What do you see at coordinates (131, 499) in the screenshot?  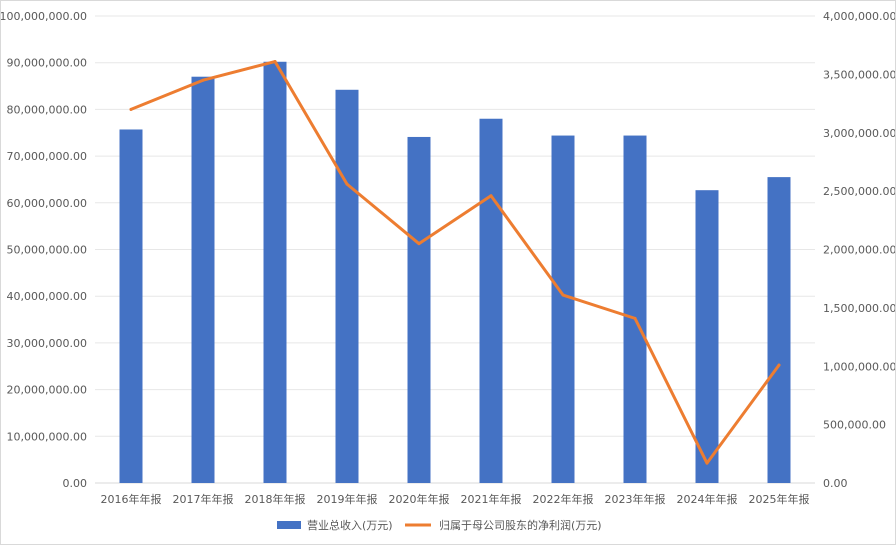 I see `x-tick-label: 2016年年报` at bounding box center [131, 499].